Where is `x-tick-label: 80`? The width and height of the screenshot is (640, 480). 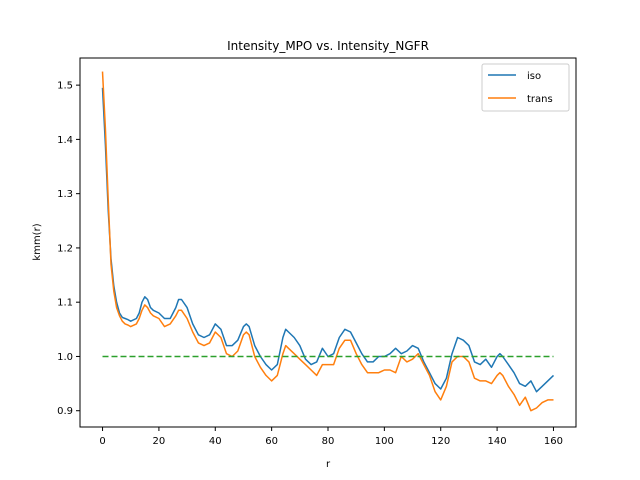
x-tick-label: 80 is located at coordinates (328, 441).